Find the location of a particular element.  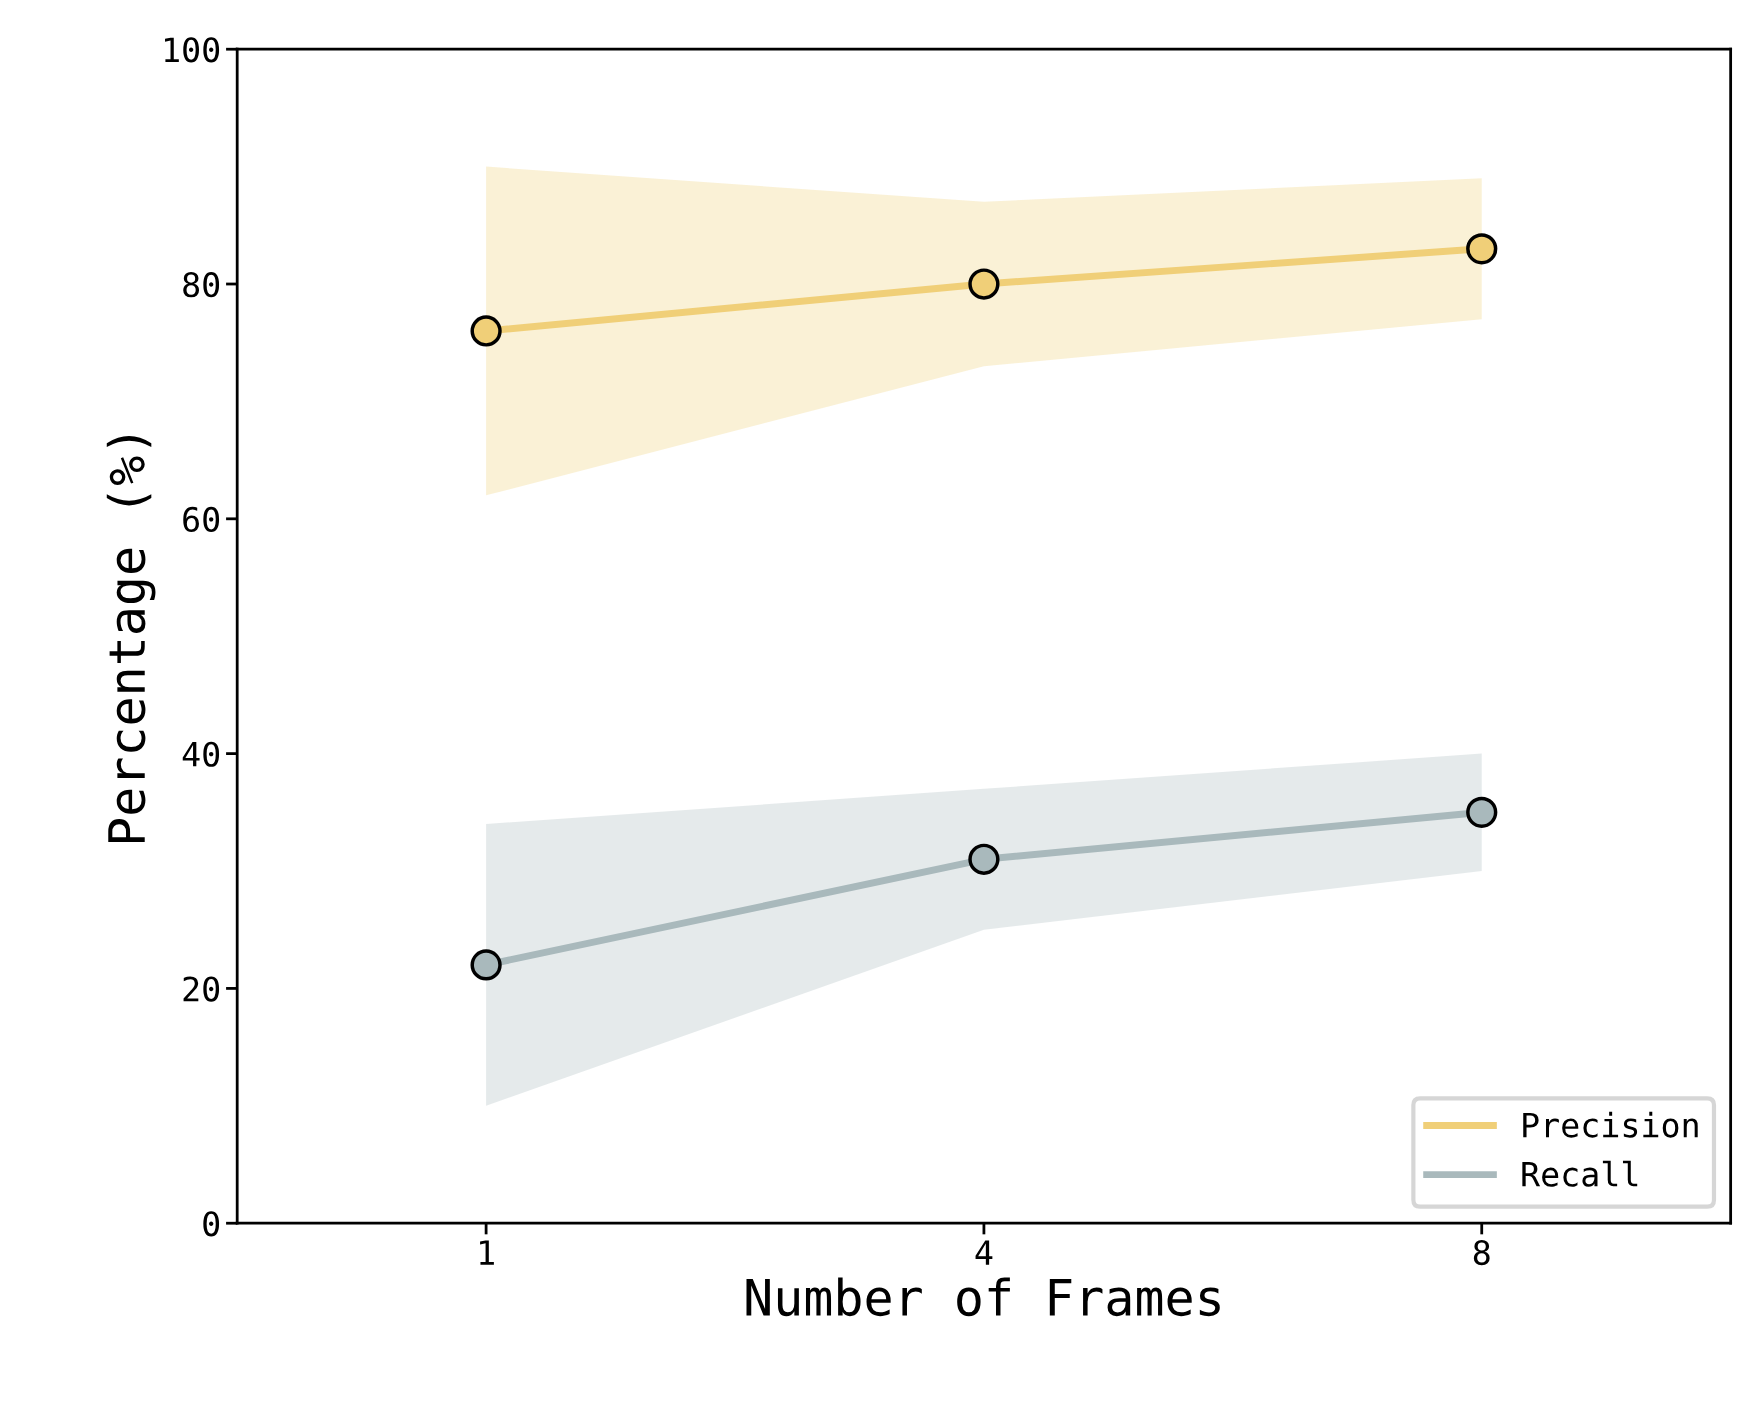

x-tick-label: 4 is located at coordinates (984, 1252).